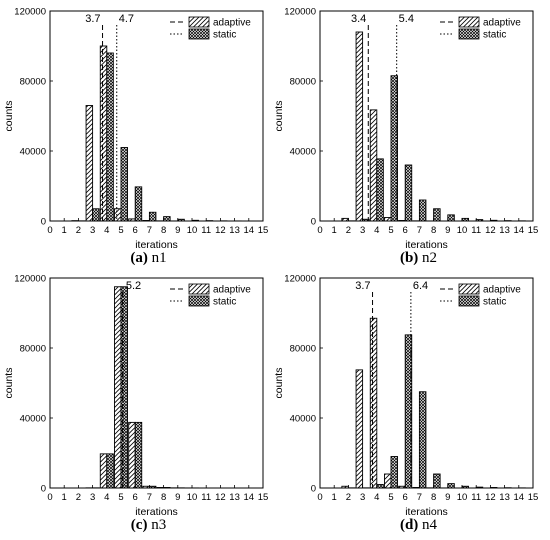 The image size is (550, 540). Describe the element at coordinates (406, 19) in the screenshot. I see `mean-label-static: 5.4` at that location.